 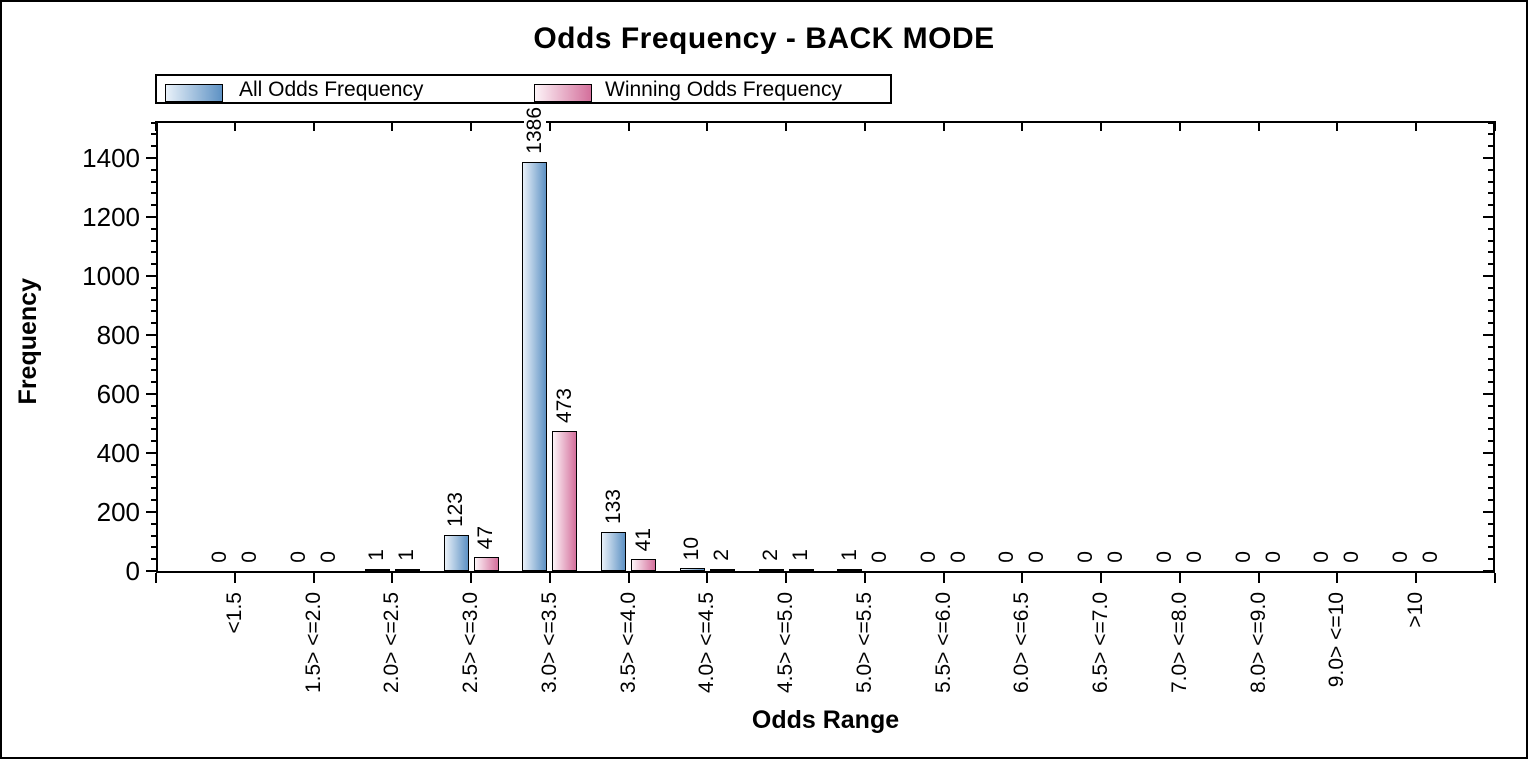 What do you see at coordinates (549, 643) in the screenshot?
I see `x-tick-label: 3.0> <=3.5` at bounding box center [549, 643].